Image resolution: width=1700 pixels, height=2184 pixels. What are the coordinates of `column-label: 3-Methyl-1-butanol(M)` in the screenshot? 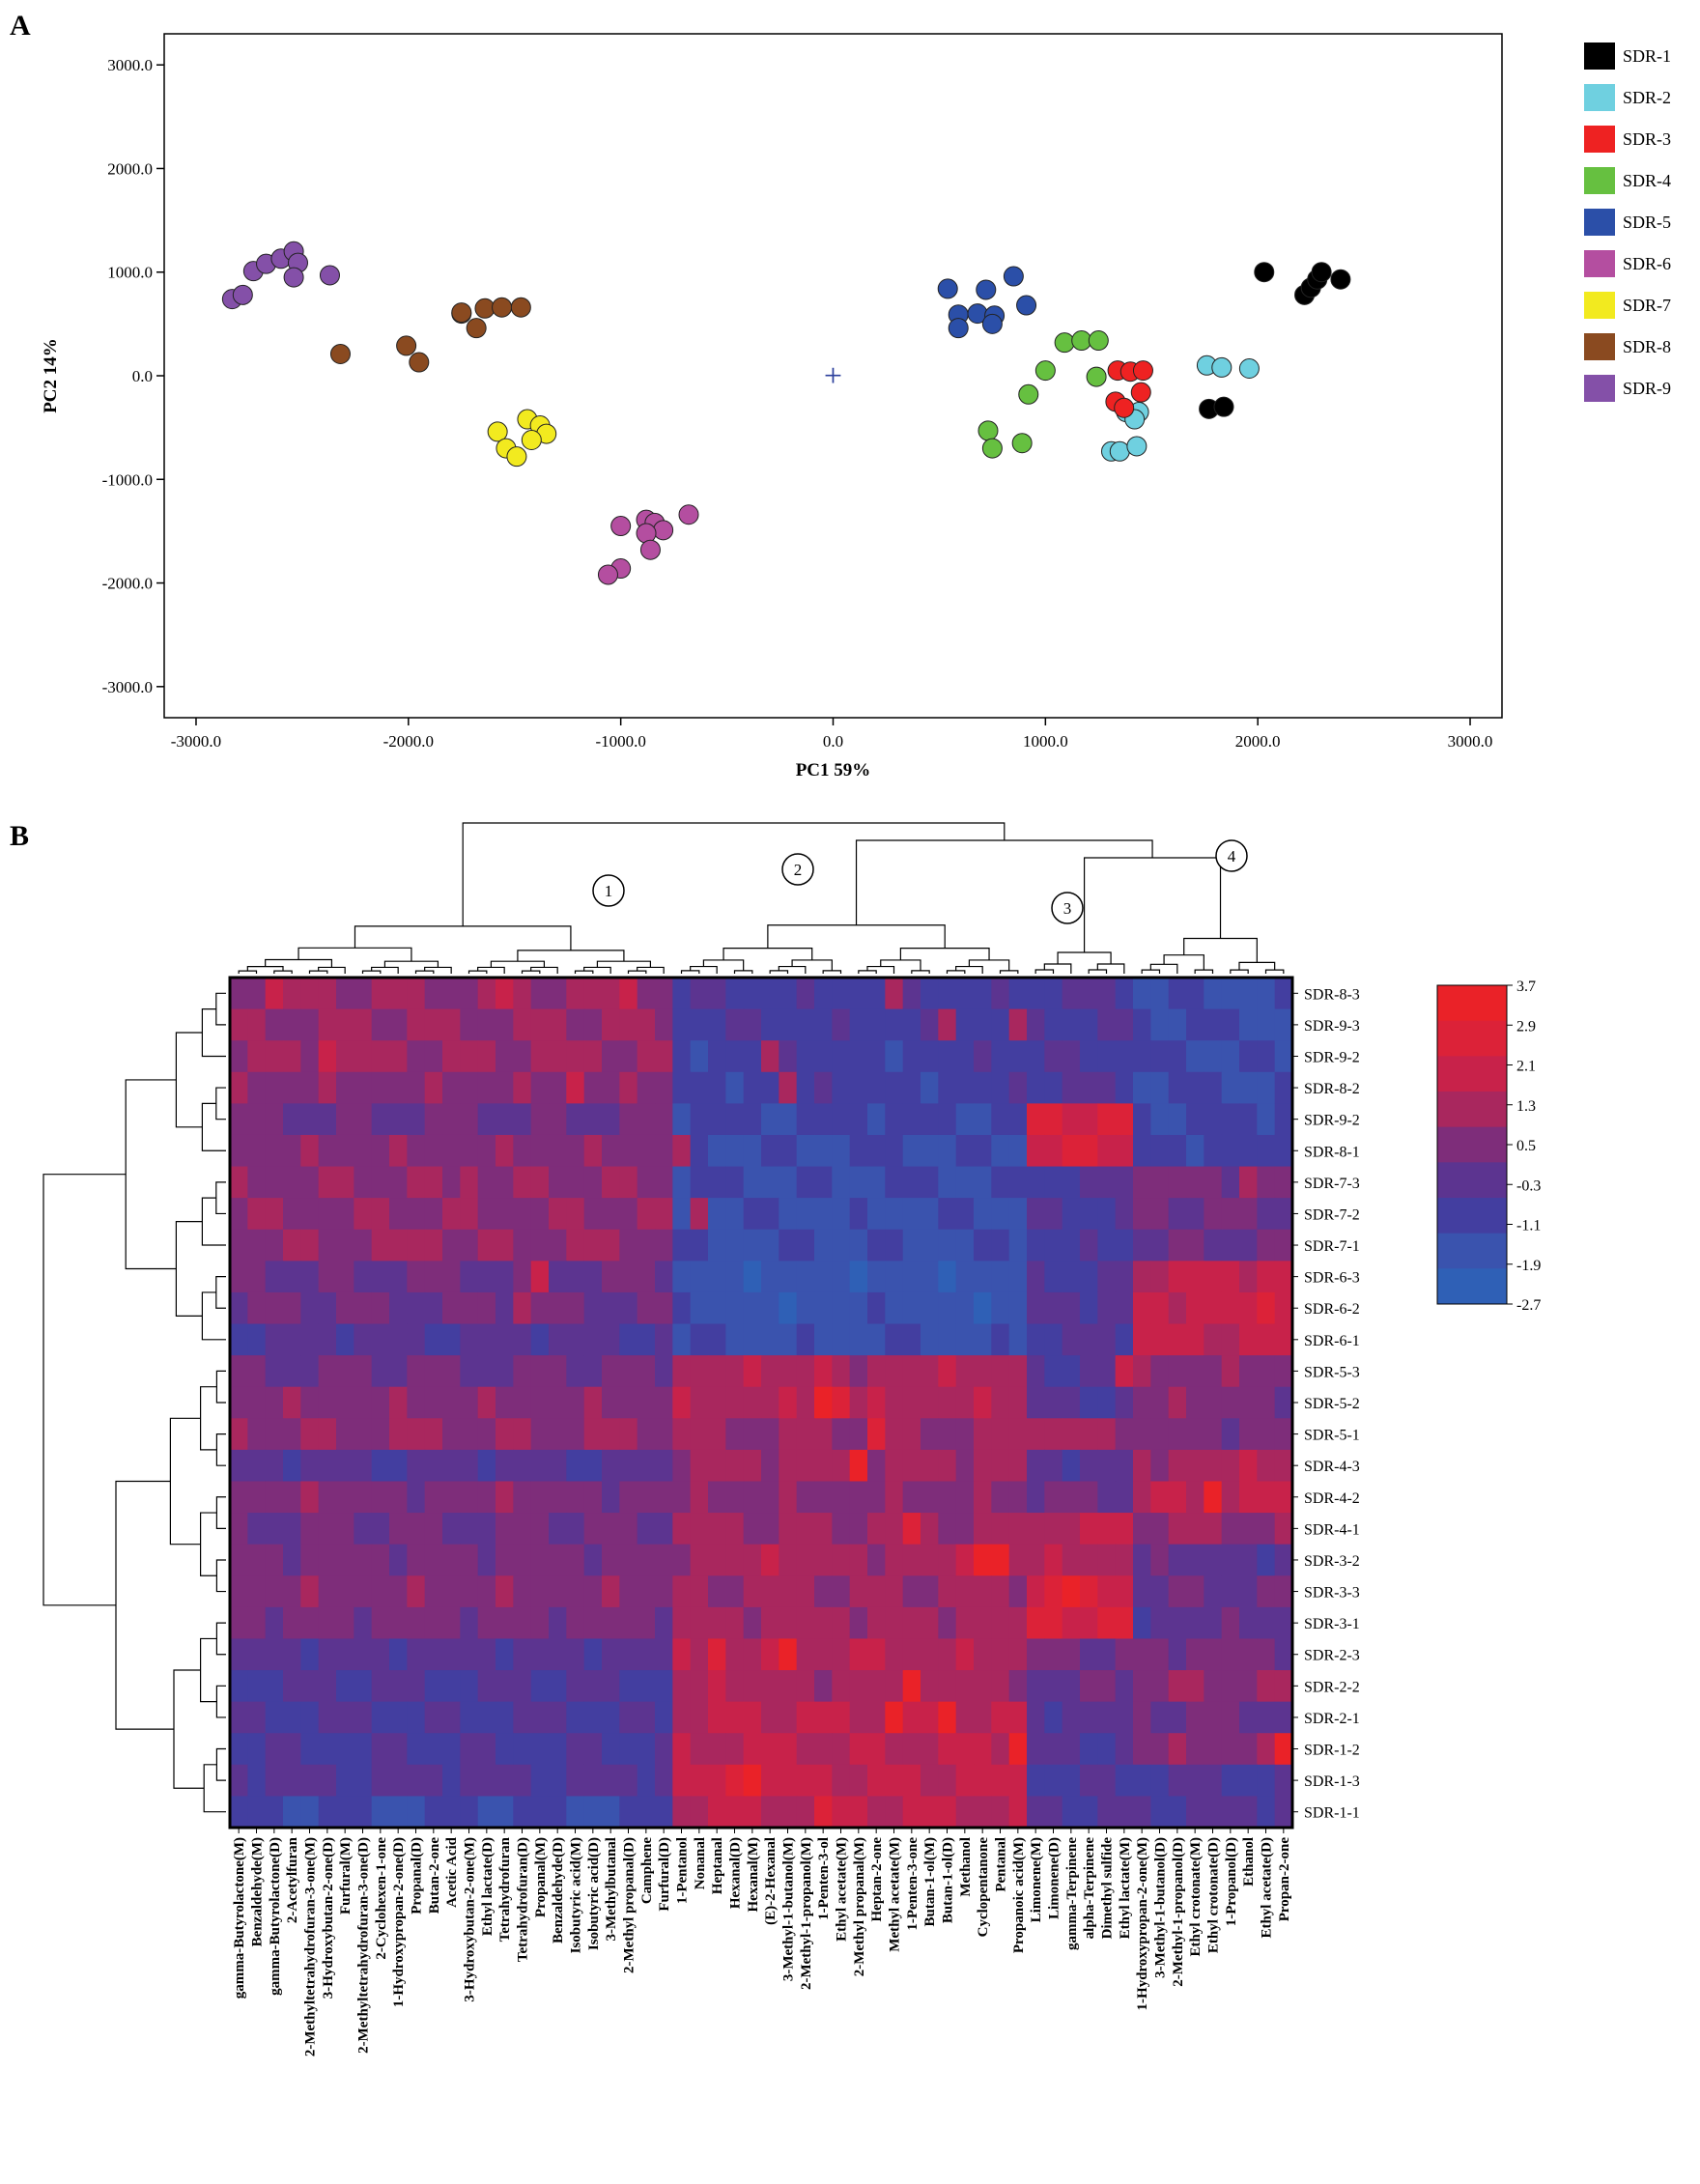 It's located at (789, 1909).